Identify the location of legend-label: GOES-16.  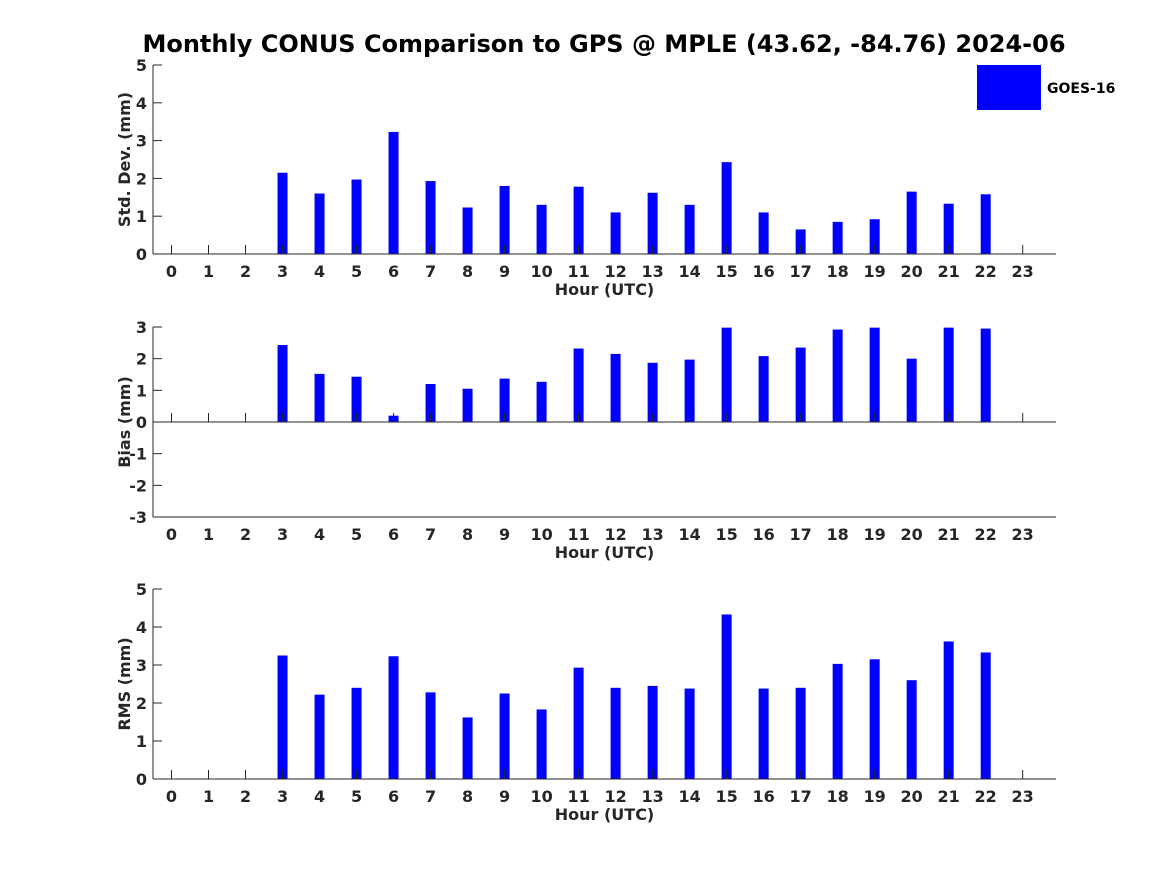
(1081, 89).